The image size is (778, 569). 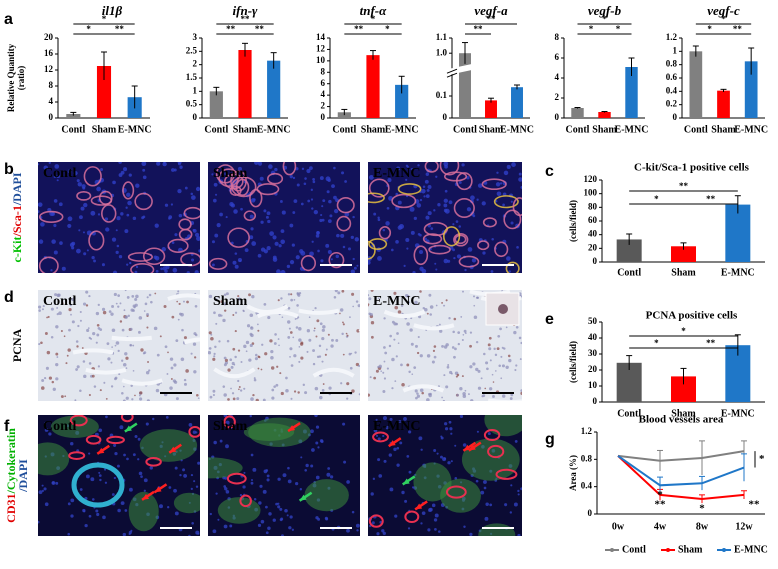 I want to click on y-tick-label: 4, so click(x=557, y=77).